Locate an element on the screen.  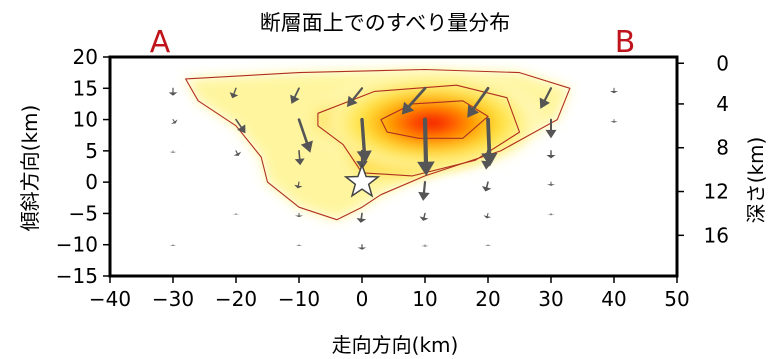
x-tick-label: −40 is located at coordinates (110, 299).